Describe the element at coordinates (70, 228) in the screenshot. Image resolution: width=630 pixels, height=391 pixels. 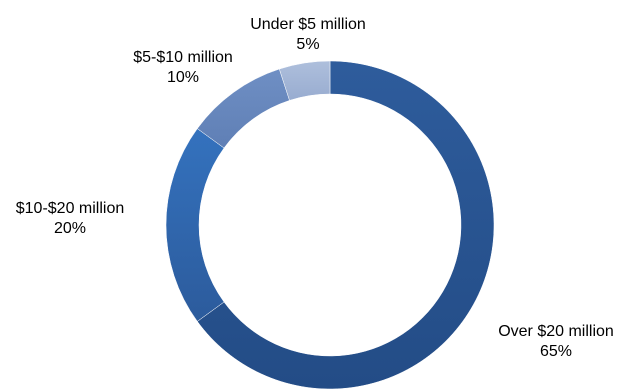
I see `label-value: 20%` at that location.